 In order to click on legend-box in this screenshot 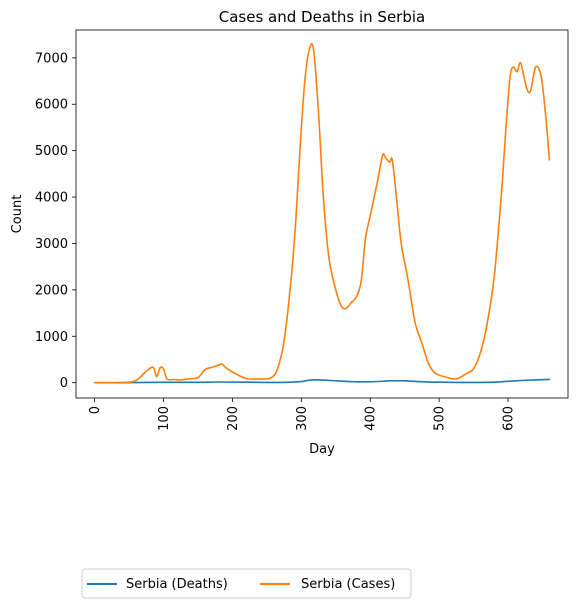, I will do `click(246, 583)`.